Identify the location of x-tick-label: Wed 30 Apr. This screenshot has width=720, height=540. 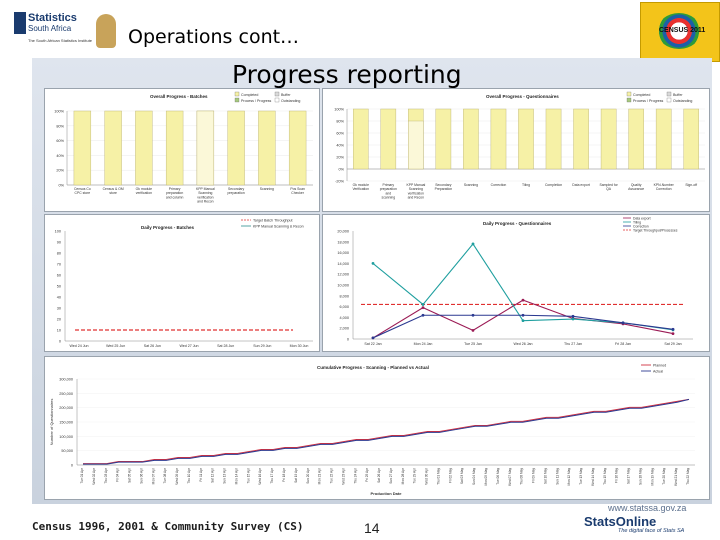
(427, 476).